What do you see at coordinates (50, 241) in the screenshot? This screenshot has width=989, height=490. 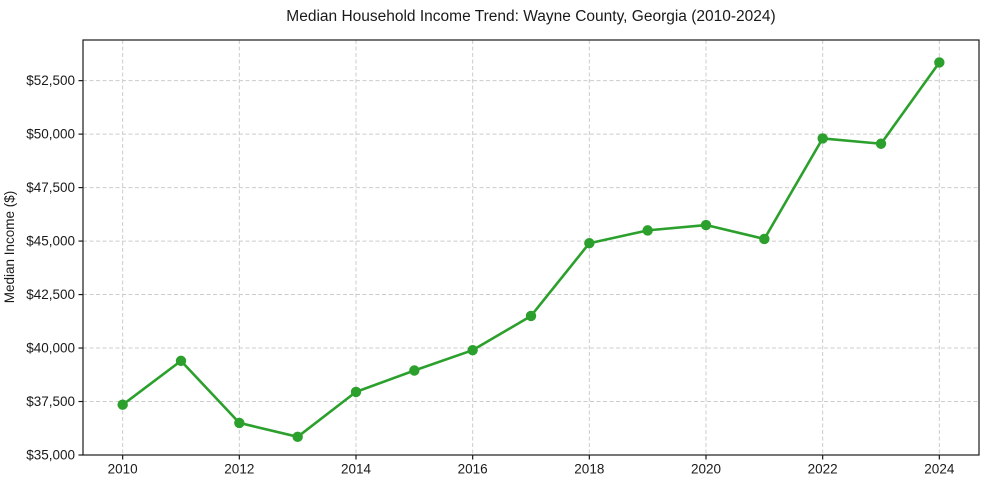 I see `y-tick-label: $45,000` at bounding box center [50, 241].